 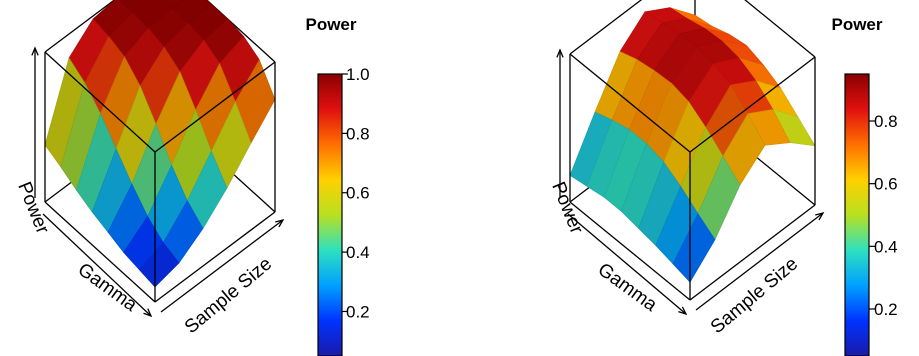 I want to click on color-legend: Power 0.2 0.4 0.6 0.8 1.0, so click(x=337, y=185).